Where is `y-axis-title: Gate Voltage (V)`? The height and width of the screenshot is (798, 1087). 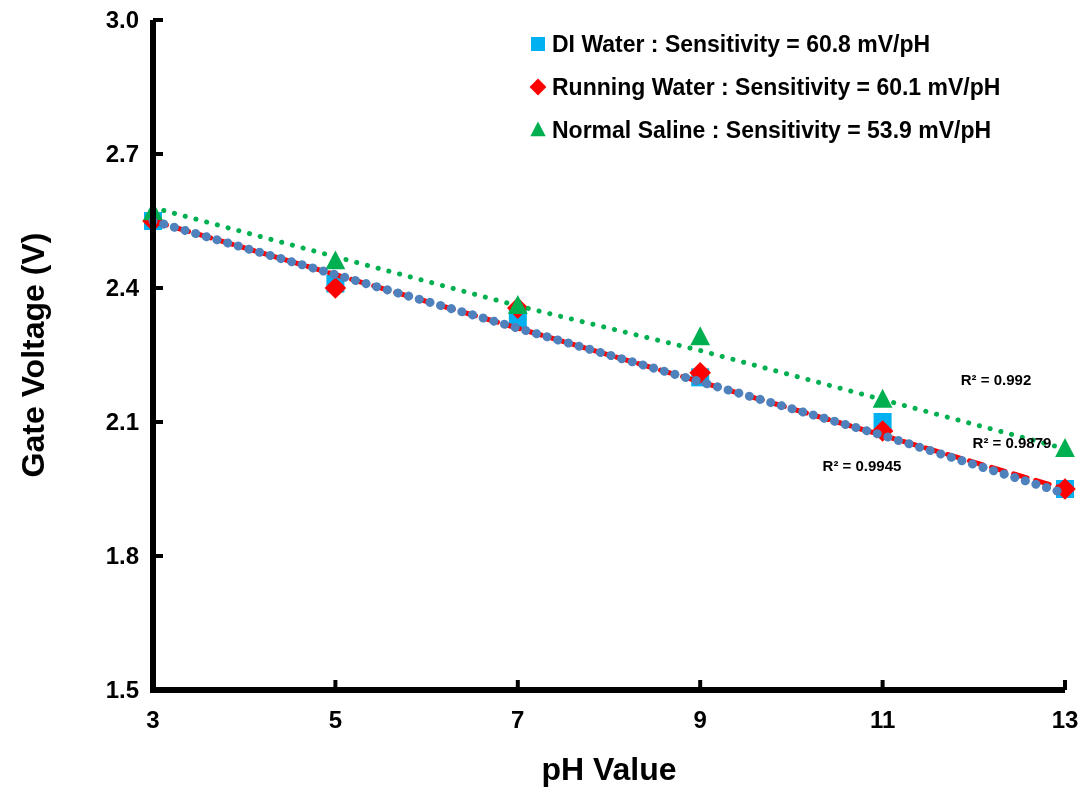 y-axis-title: Gate Voltage (V) is located at coordinates (33, 355).